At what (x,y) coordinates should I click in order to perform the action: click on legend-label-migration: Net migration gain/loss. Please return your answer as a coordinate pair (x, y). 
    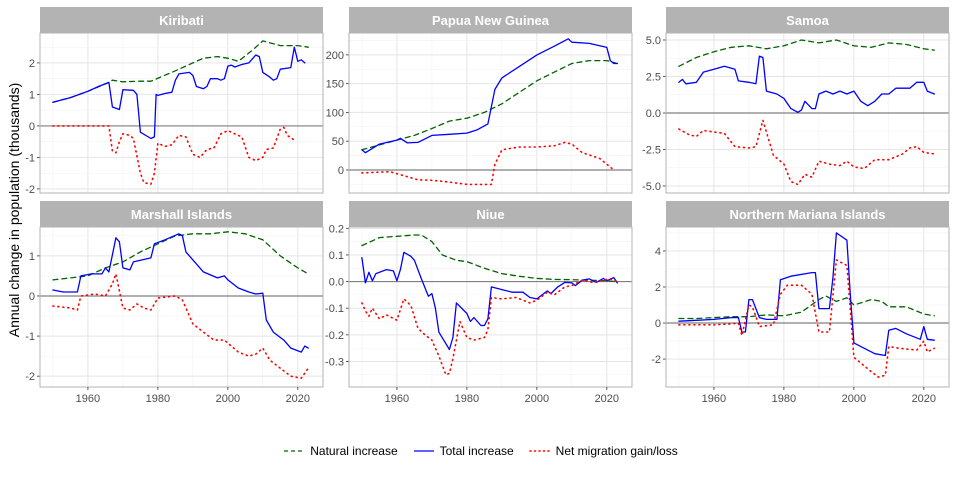
    Looking at the image, I should click on (616, 451).